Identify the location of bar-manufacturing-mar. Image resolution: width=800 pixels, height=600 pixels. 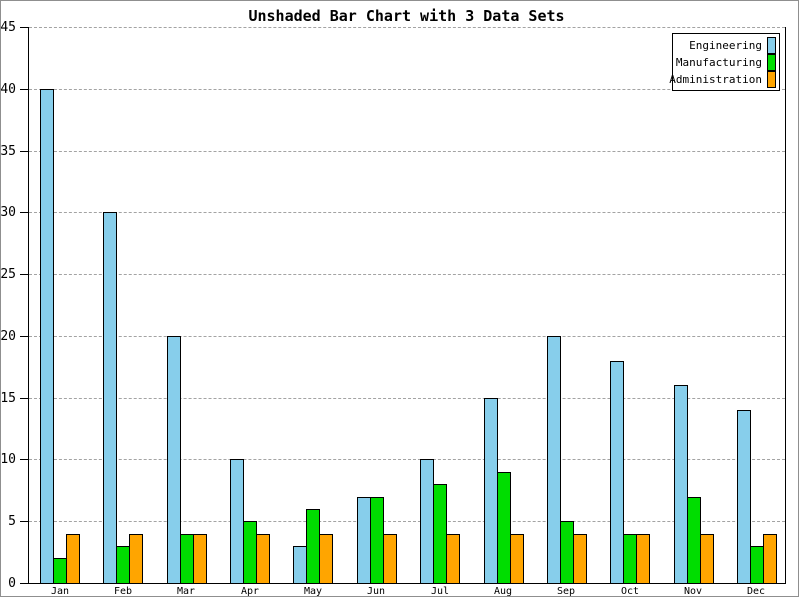
(187, 558).